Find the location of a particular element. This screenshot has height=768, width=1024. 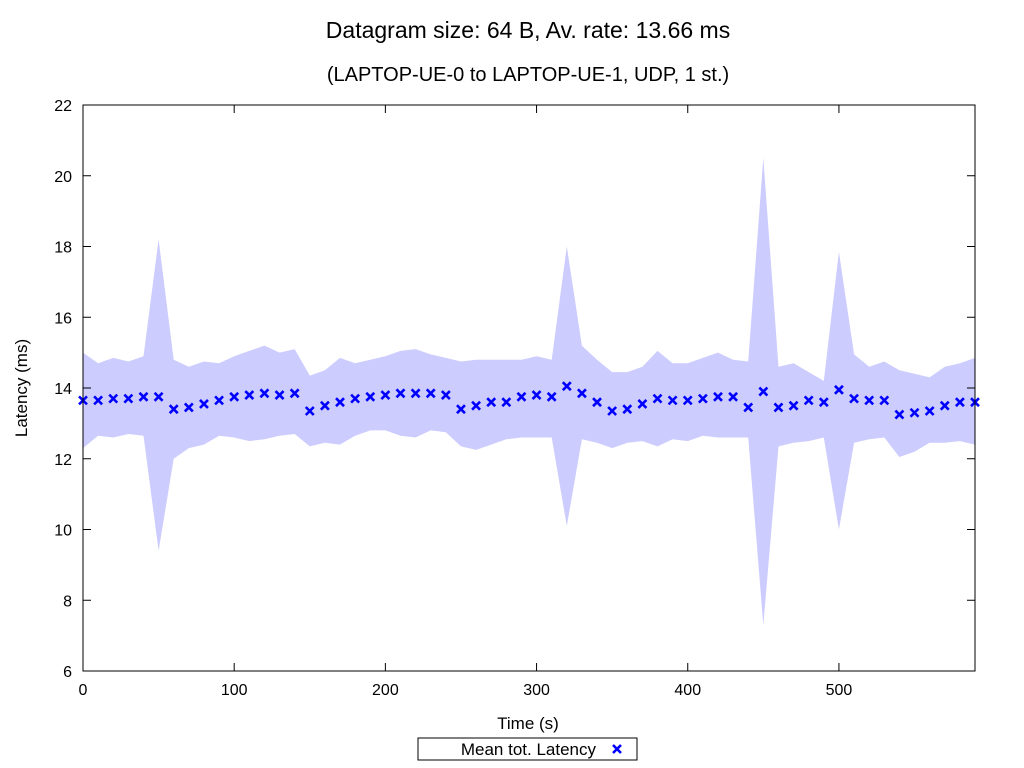

x-tick-label: 0 is located at coordinates (83, 690).